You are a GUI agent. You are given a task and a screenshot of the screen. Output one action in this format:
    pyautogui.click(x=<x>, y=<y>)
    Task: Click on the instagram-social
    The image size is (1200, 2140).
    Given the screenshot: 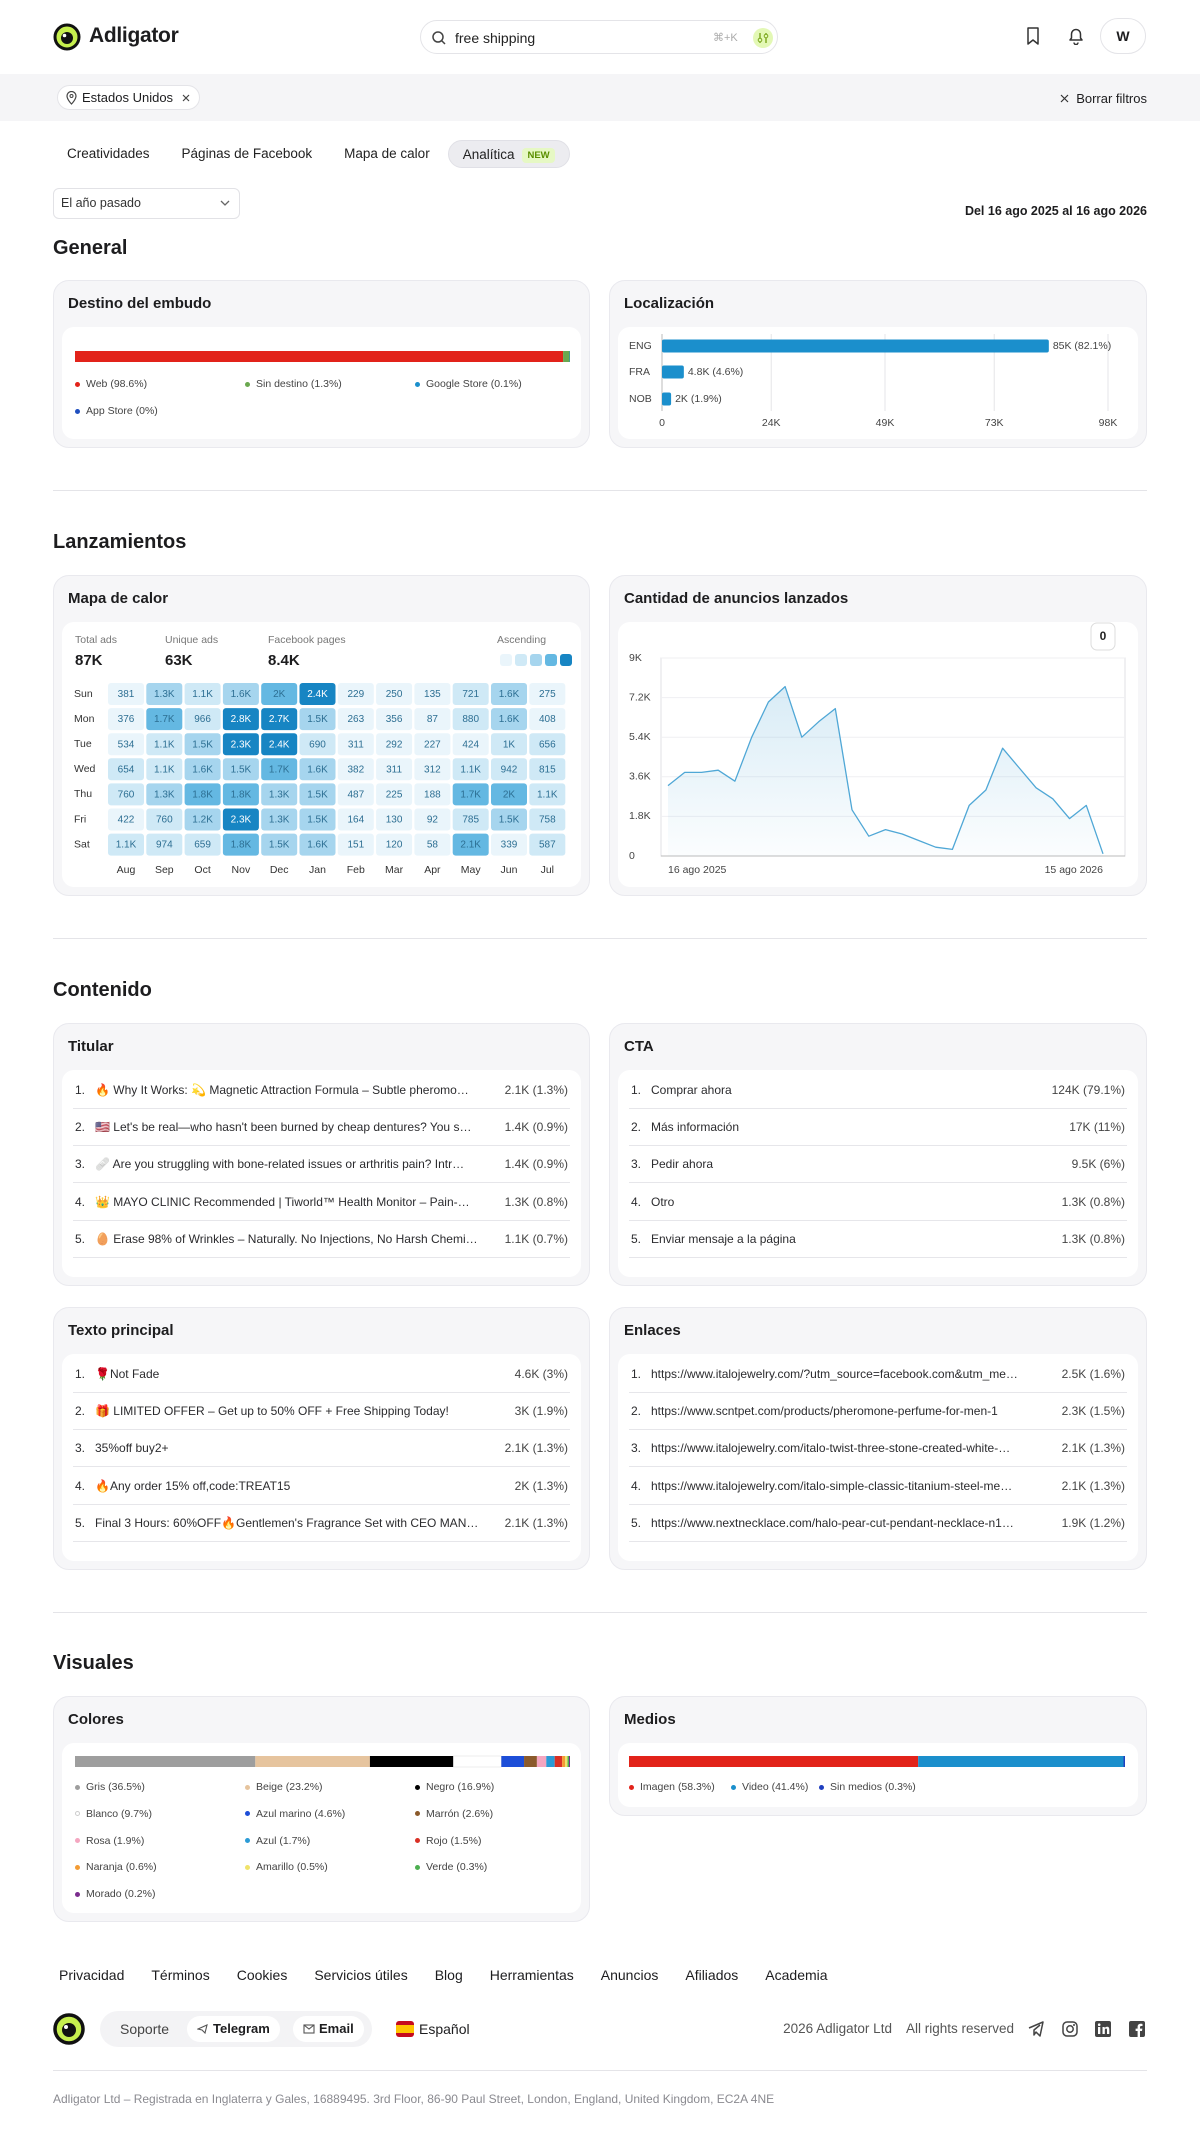 What is the action you would take?
    pyautogui.click(x=1070, y=2029)
    